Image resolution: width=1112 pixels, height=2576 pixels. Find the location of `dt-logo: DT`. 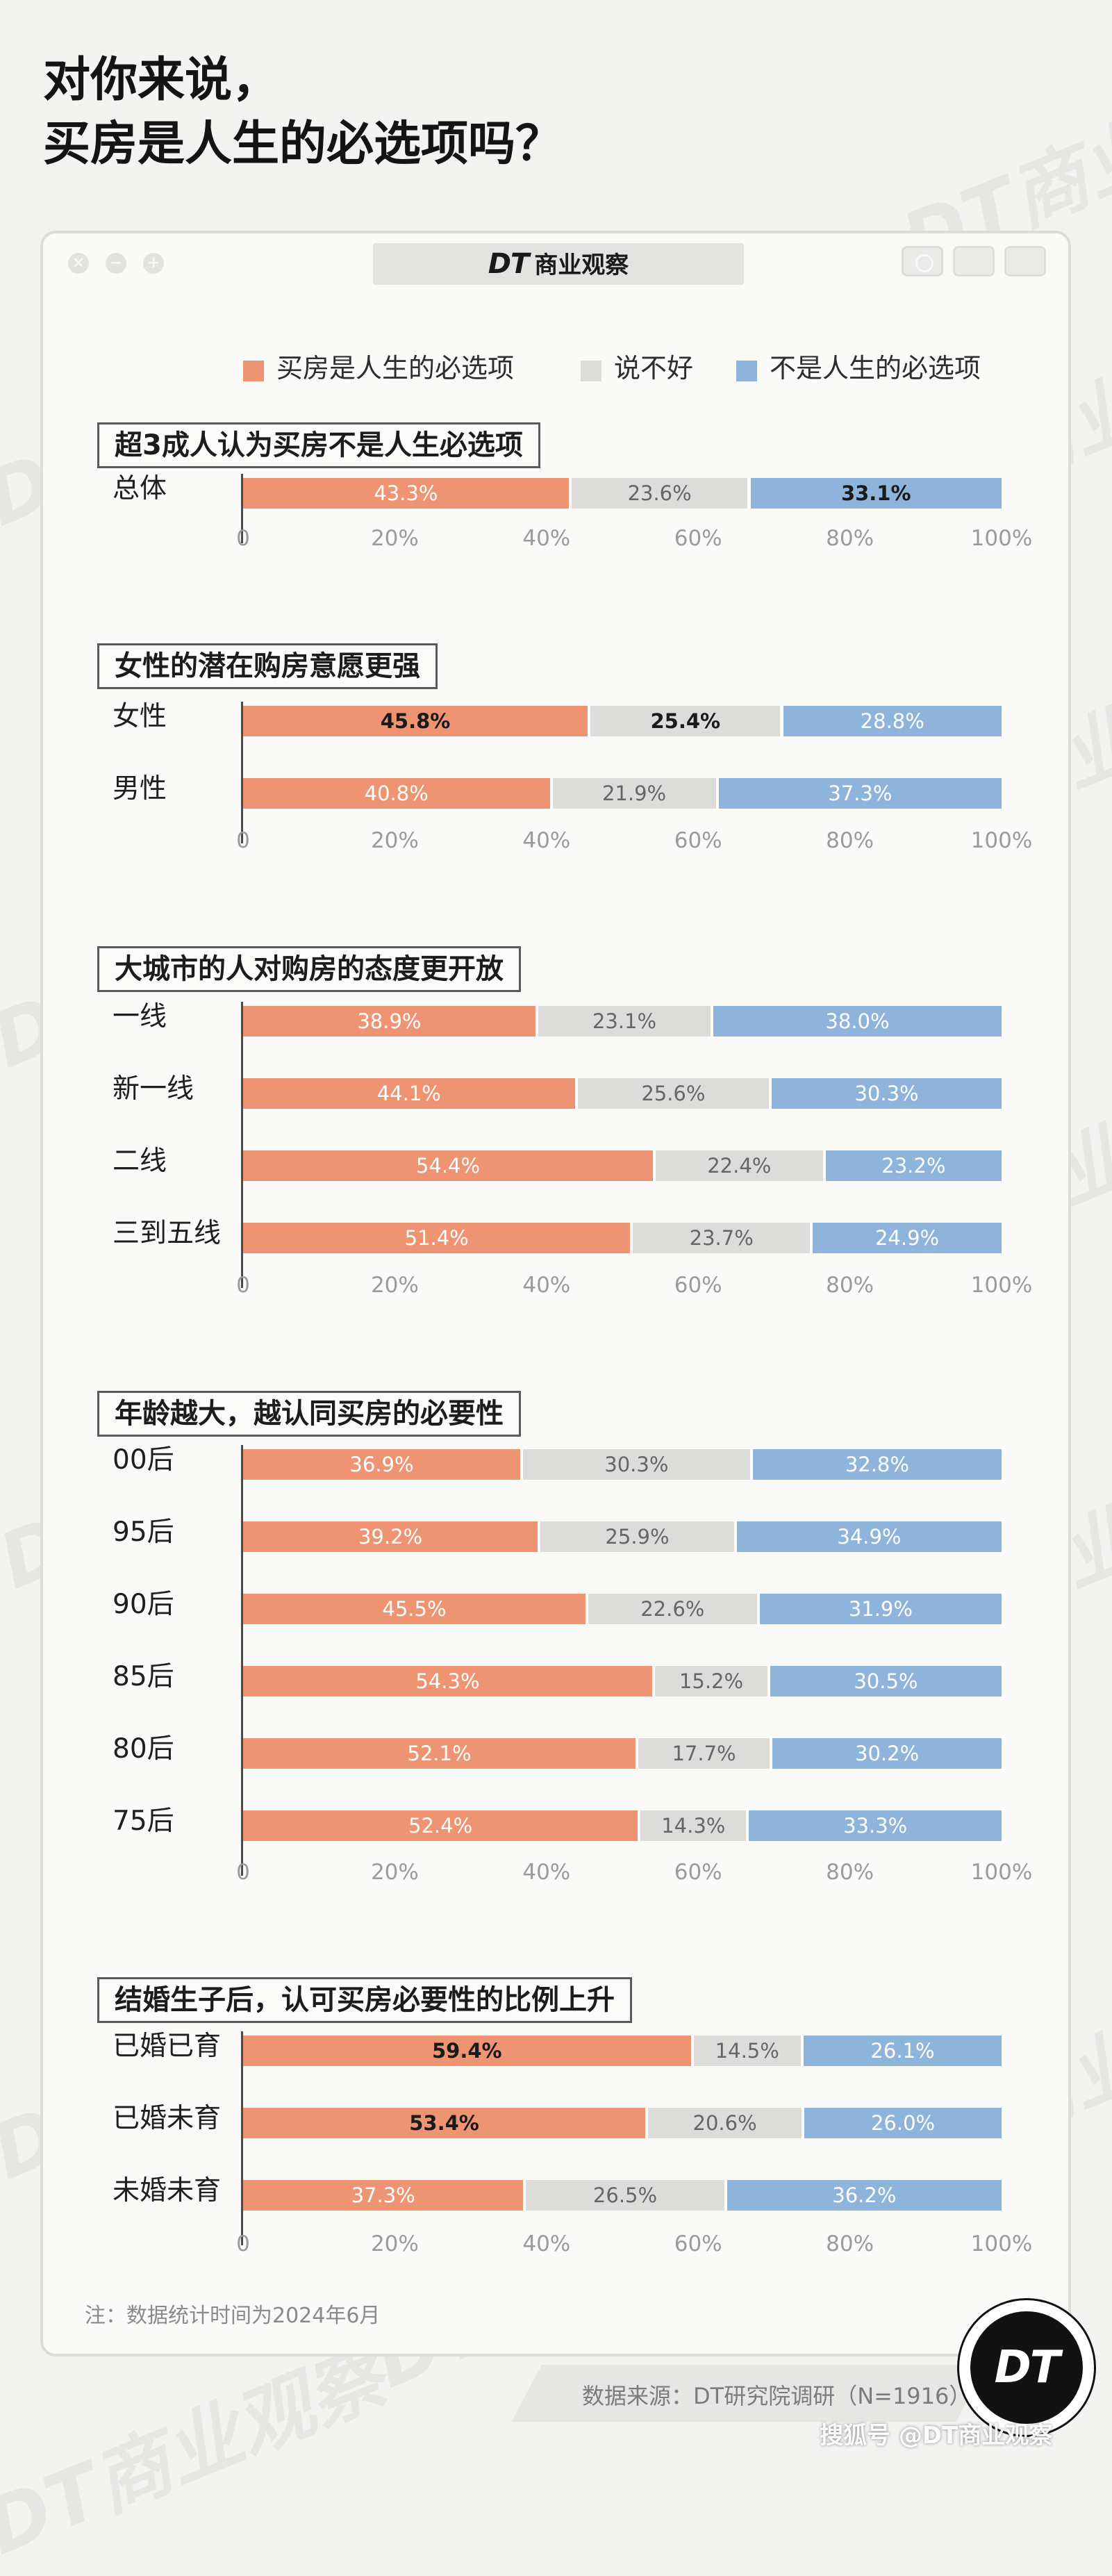

dt-logo: DT is located at coordinates (1026, 2368).